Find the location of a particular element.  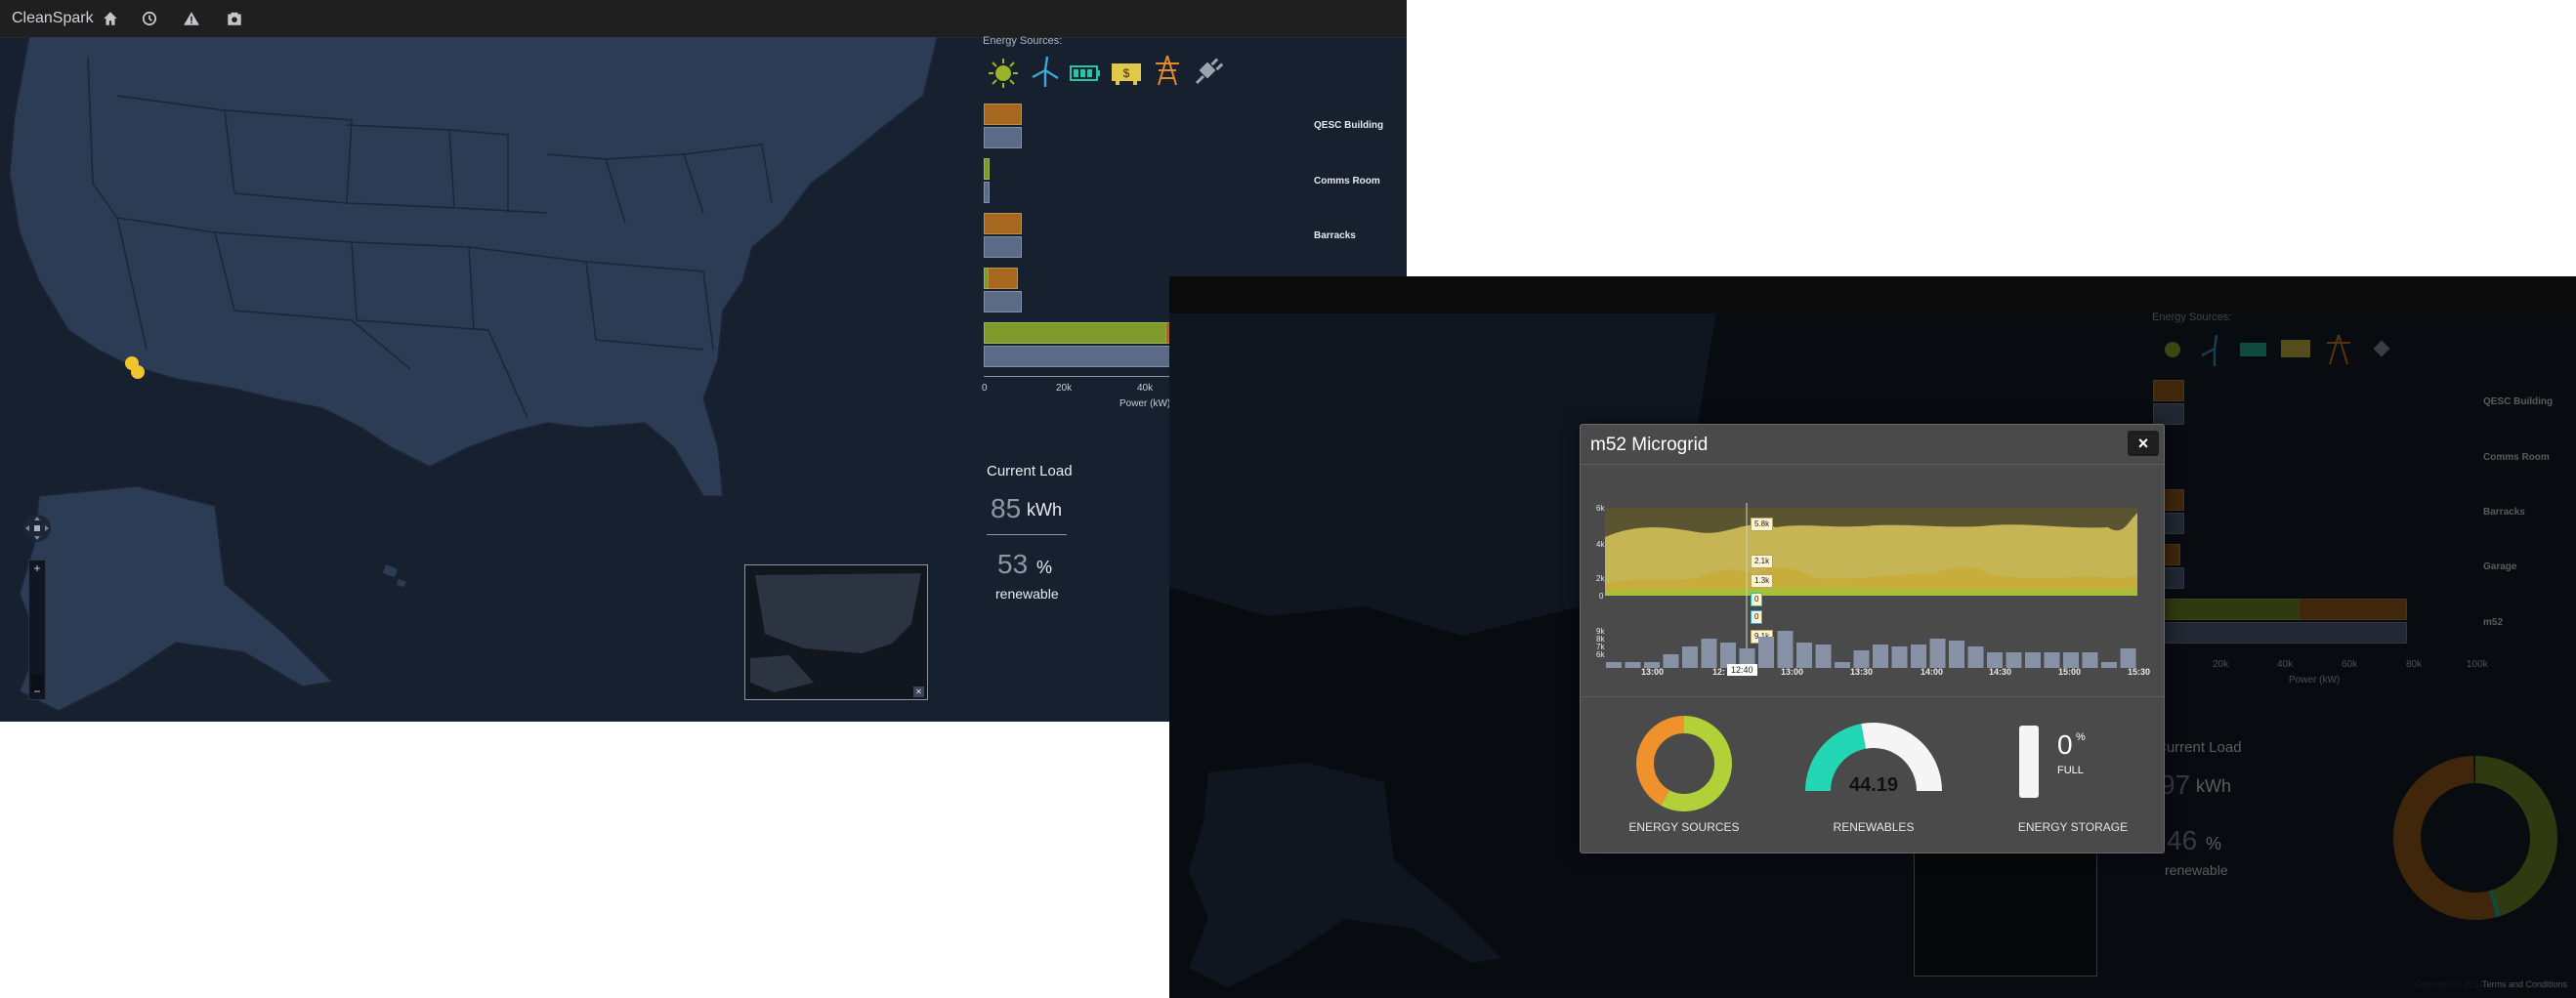

wind-turbine-icon is located at coordinates (1044, 71).